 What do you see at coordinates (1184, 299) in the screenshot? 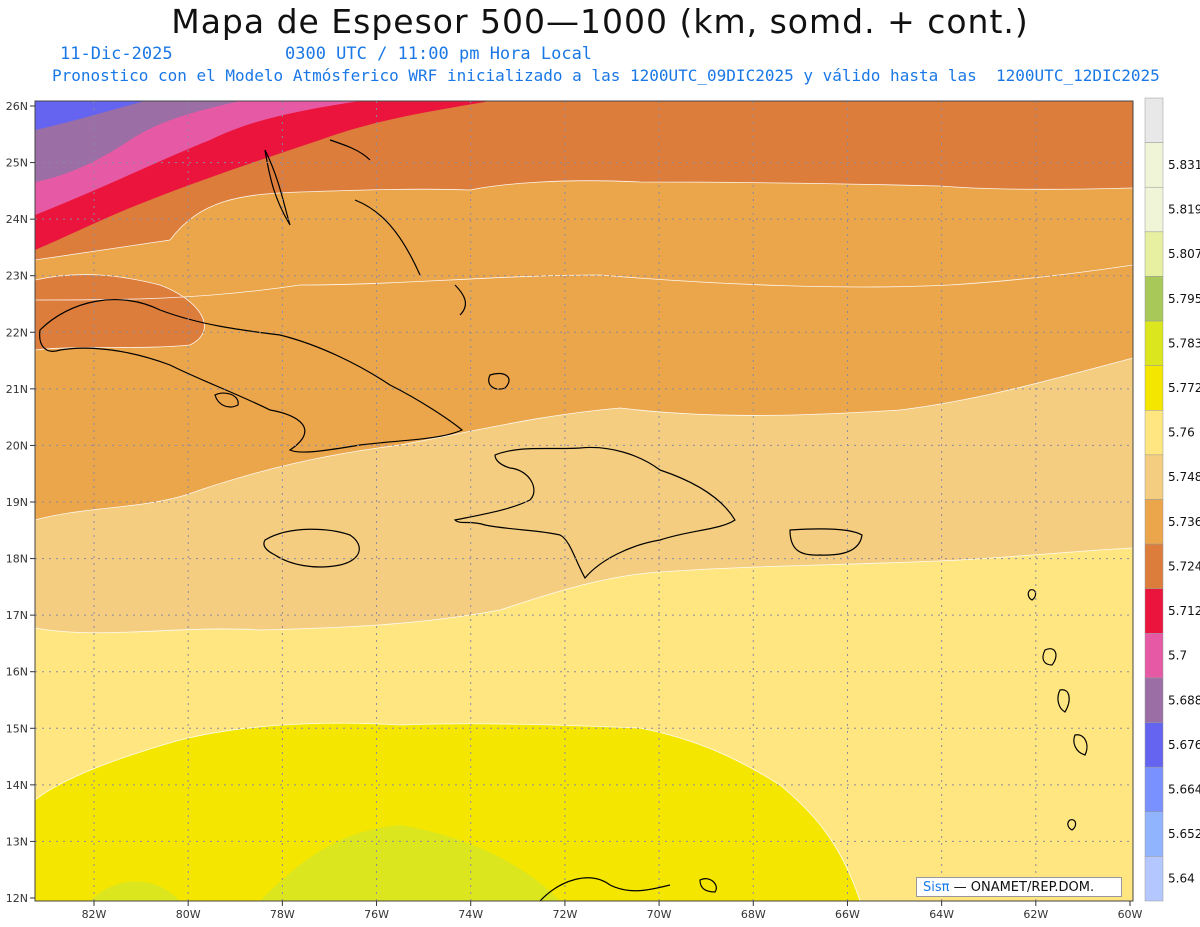
I see `colorbar-label: 5.795` at bounding box center [1184, 299].